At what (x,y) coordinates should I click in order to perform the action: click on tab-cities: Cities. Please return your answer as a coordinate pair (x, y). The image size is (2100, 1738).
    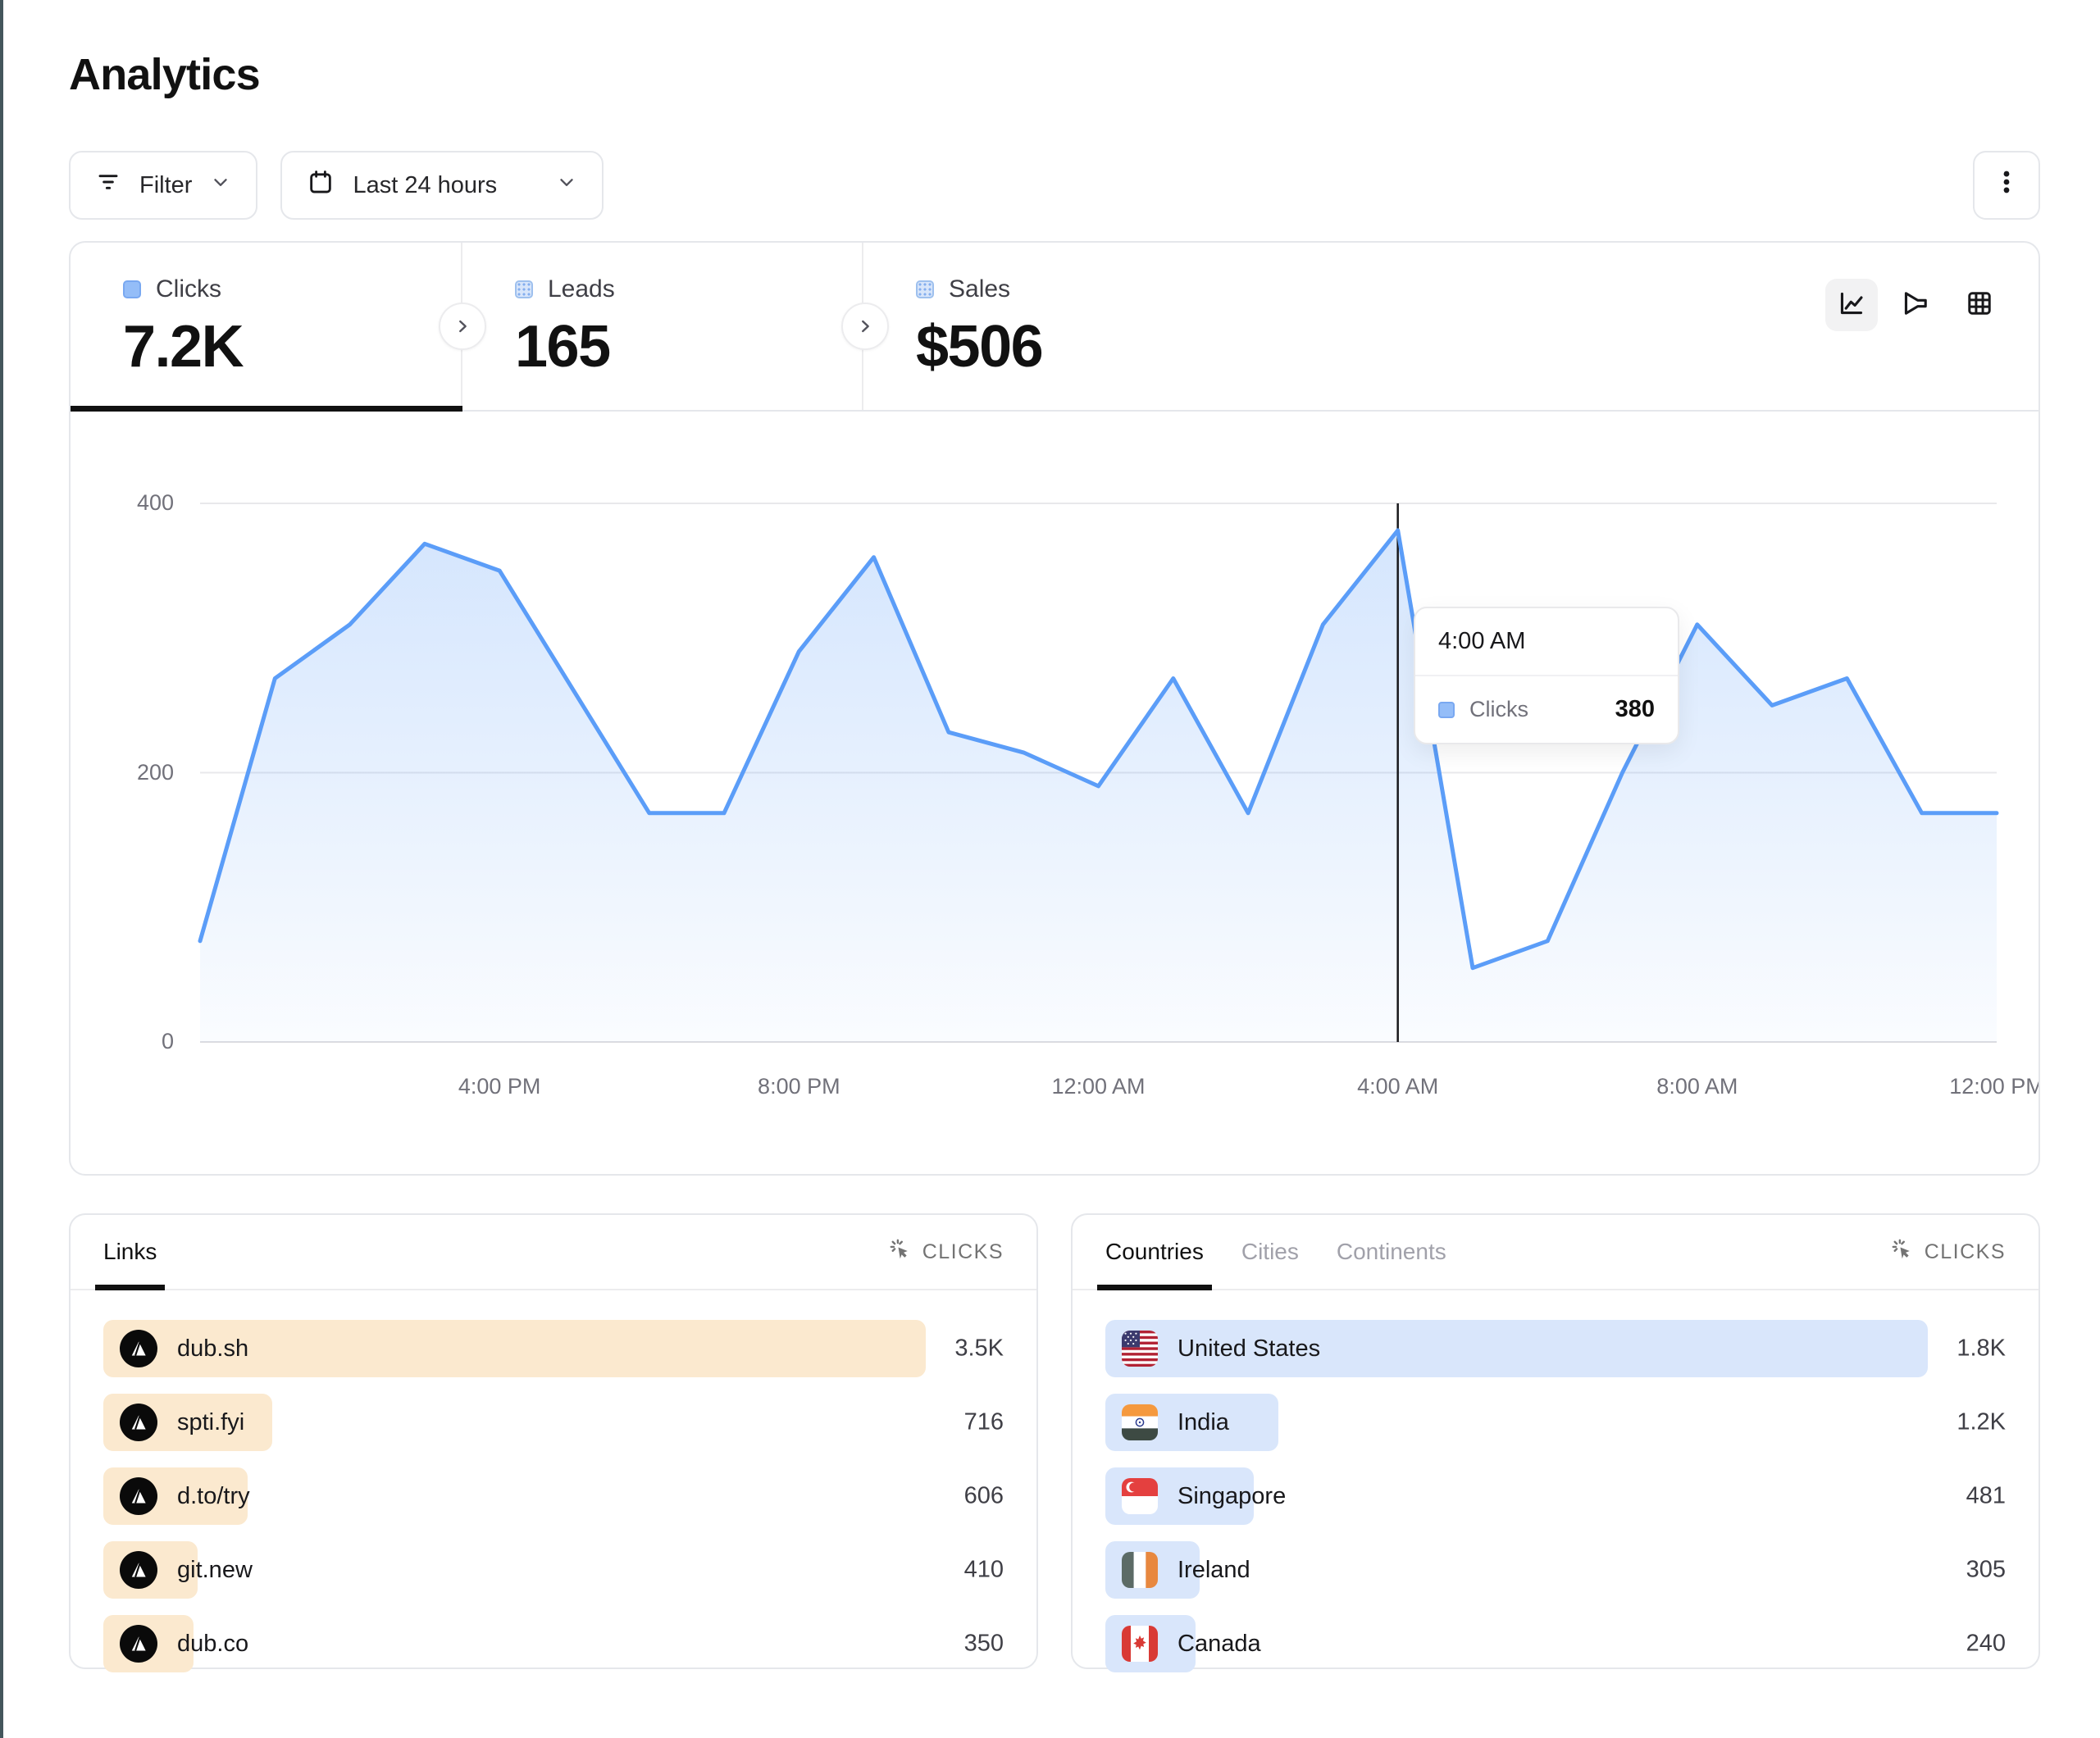
    Looking at the image, I should click on (1270, 1252).